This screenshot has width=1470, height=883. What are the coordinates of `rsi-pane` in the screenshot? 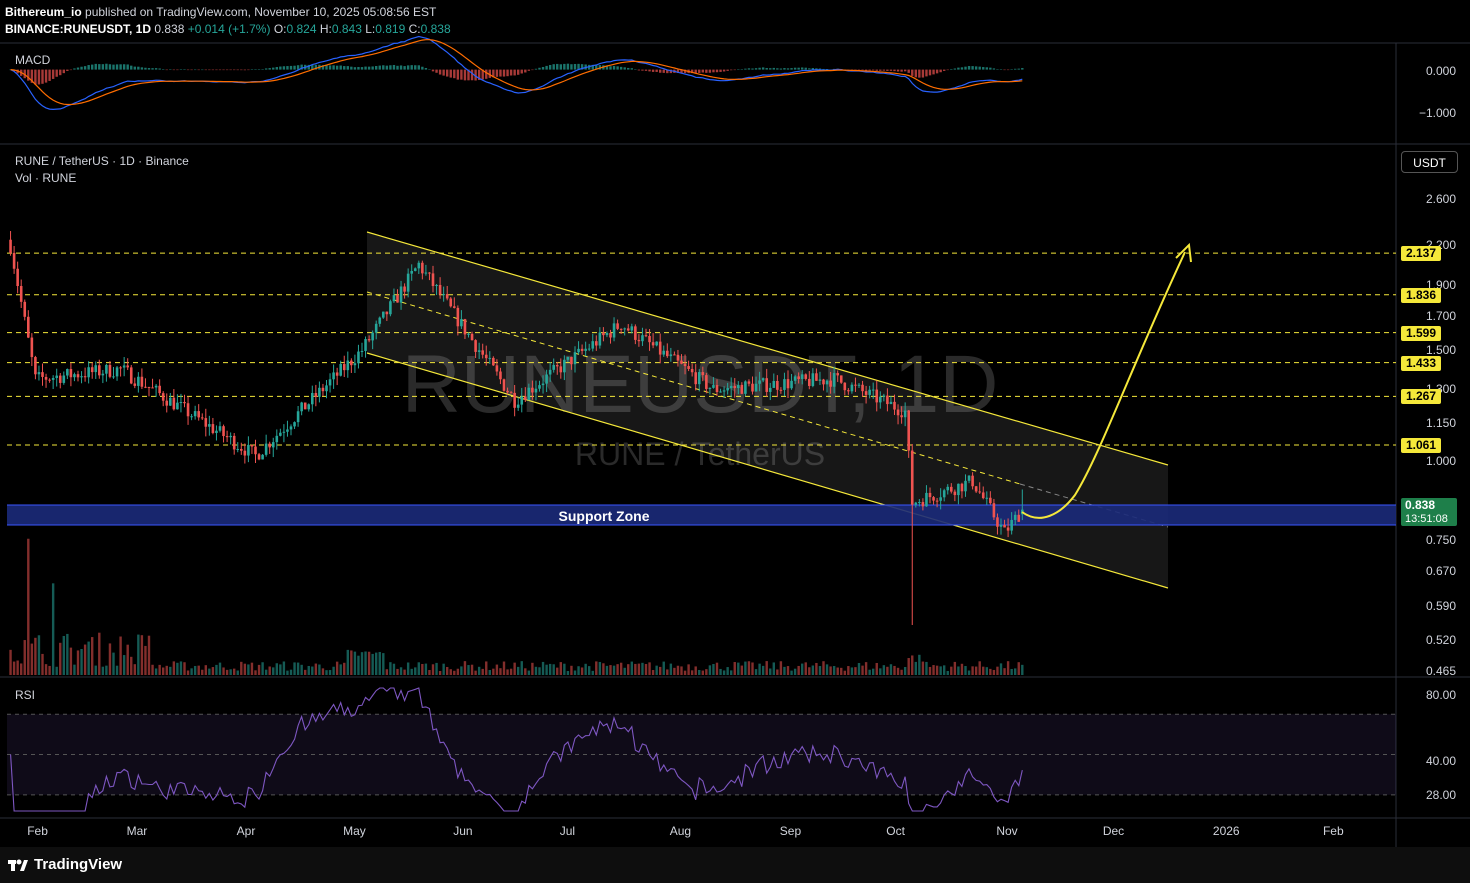 It's located at (701, 749).